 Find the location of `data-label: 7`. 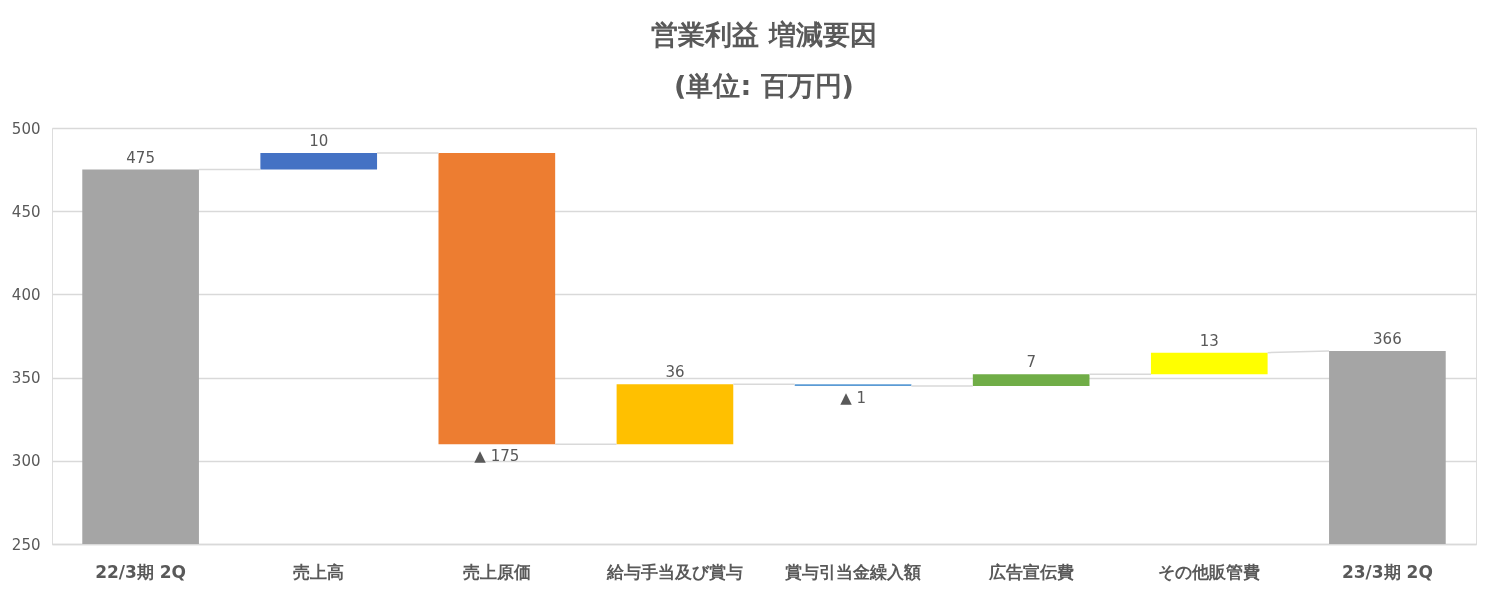

data-label: 7 is located at coordinates (1031, 362).